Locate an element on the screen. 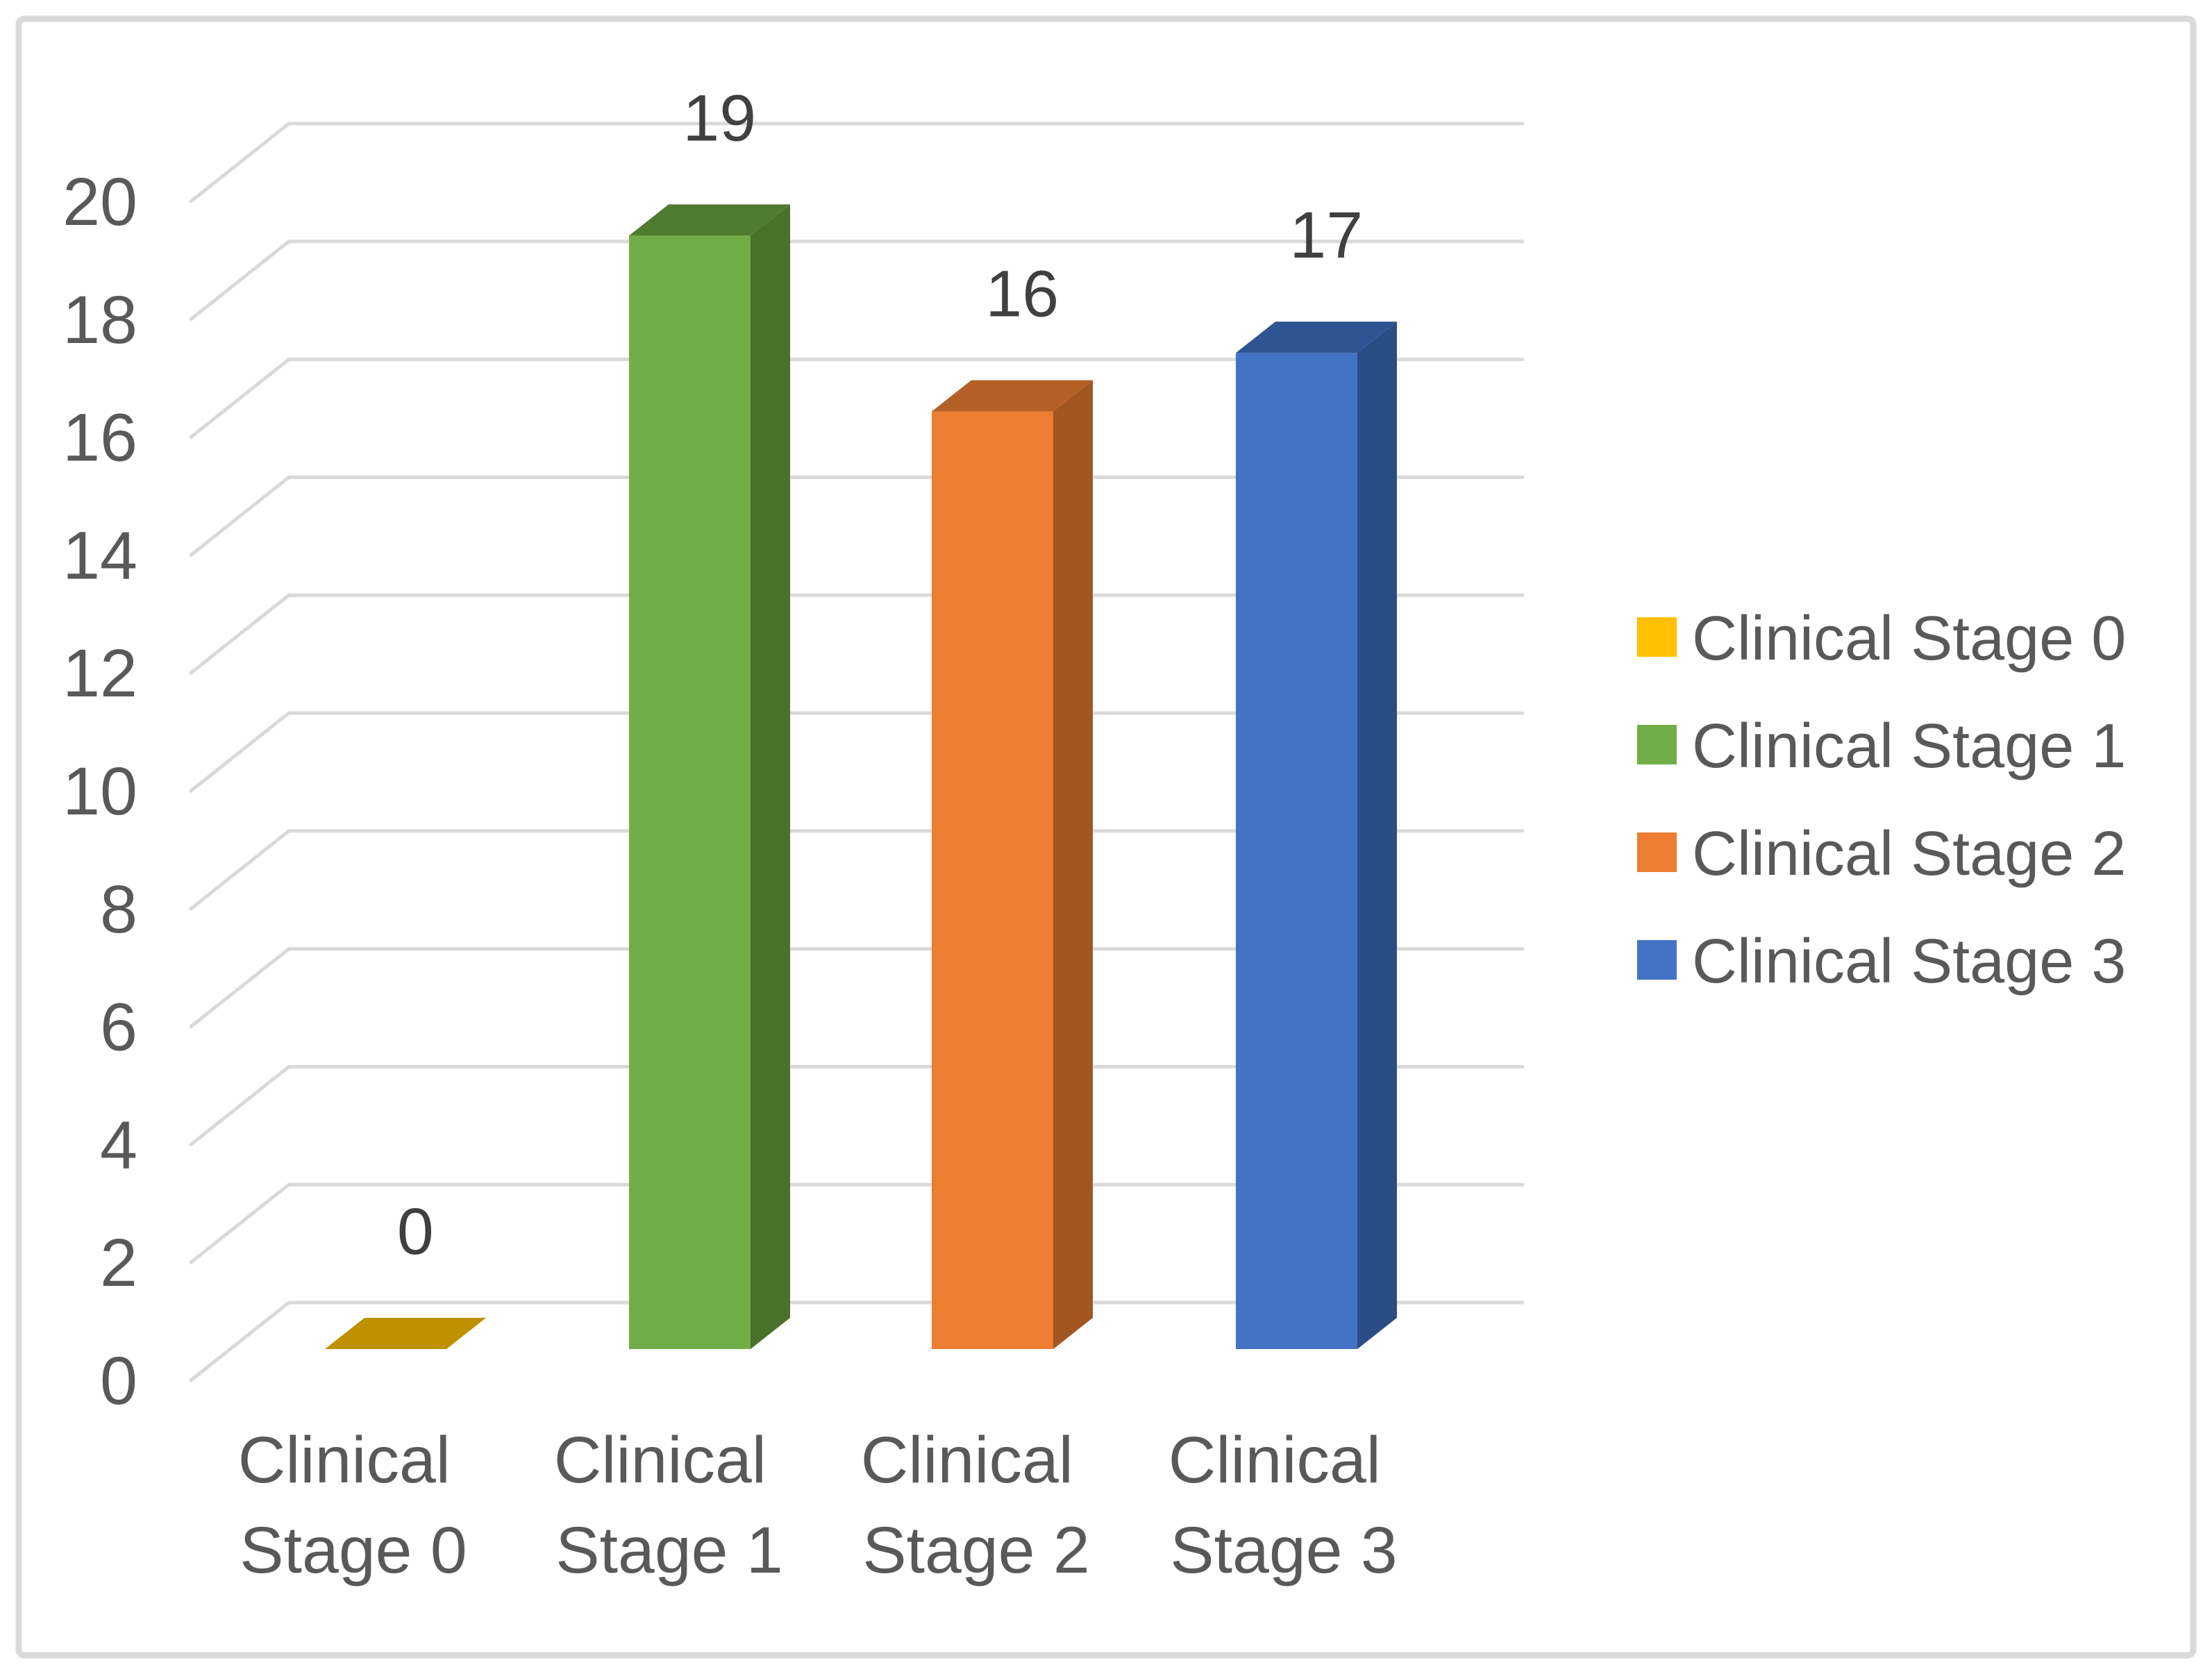 Image resolution: width=2212 pixels, height=1674 pixels. category-label: Clinical Stage 0 is located at coordinates (353, 1505).